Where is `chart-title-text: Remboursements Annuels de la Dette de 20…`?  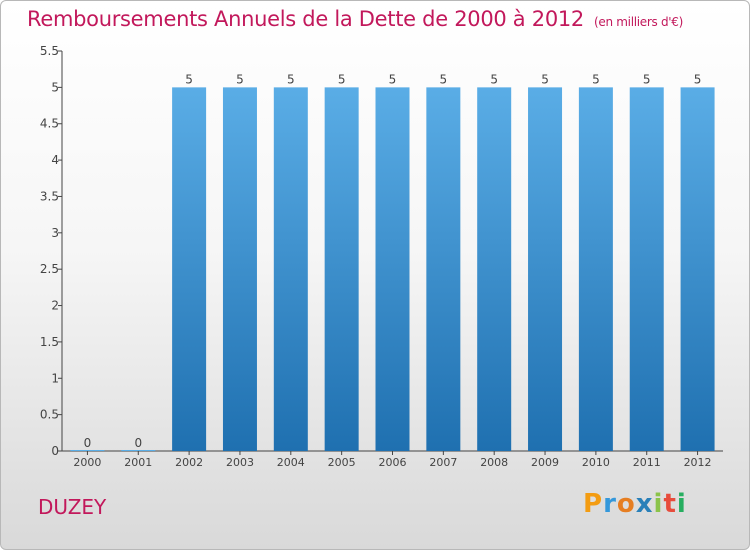
chart-title-text: Remboursements Annuels de la Dette de 20… is located at coordinates (305, 19).